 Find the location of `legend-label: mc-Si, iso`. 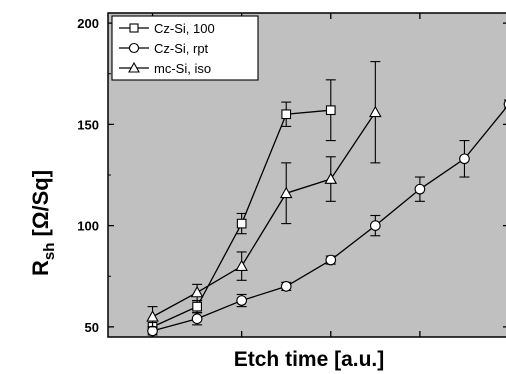

legend-label: mc-Si, iso is located at coordinates (182, 68).